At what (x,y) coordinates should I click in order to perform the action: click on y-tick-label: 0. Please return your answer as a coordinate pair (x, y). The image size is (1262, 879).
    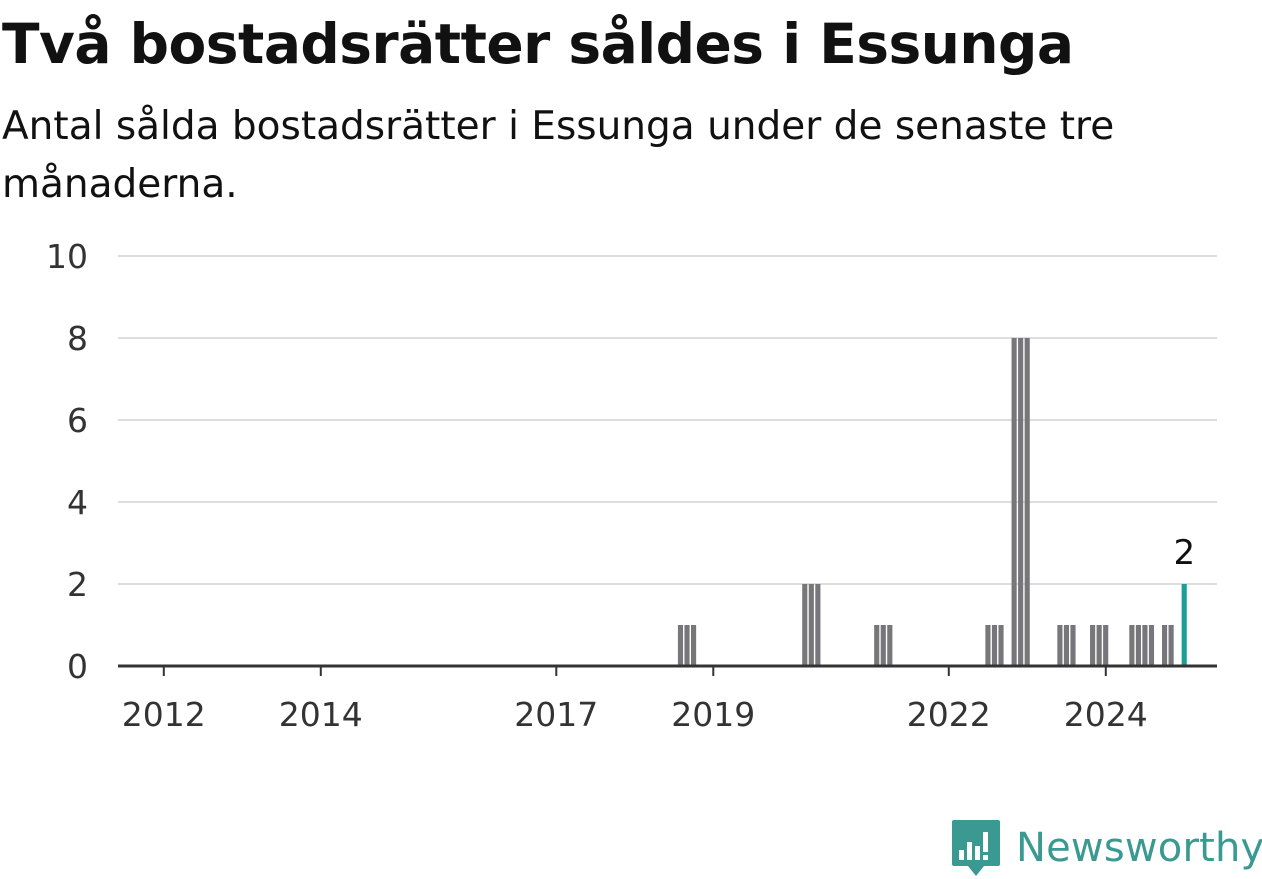
    Looking at the image, I should click on (77, 666).